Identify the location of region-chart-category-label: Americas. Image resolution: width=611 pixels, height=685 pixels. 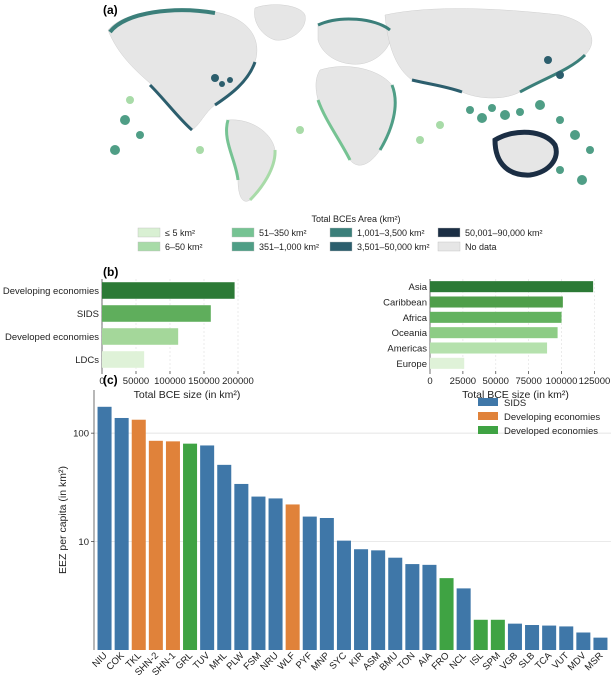
(407, 349).